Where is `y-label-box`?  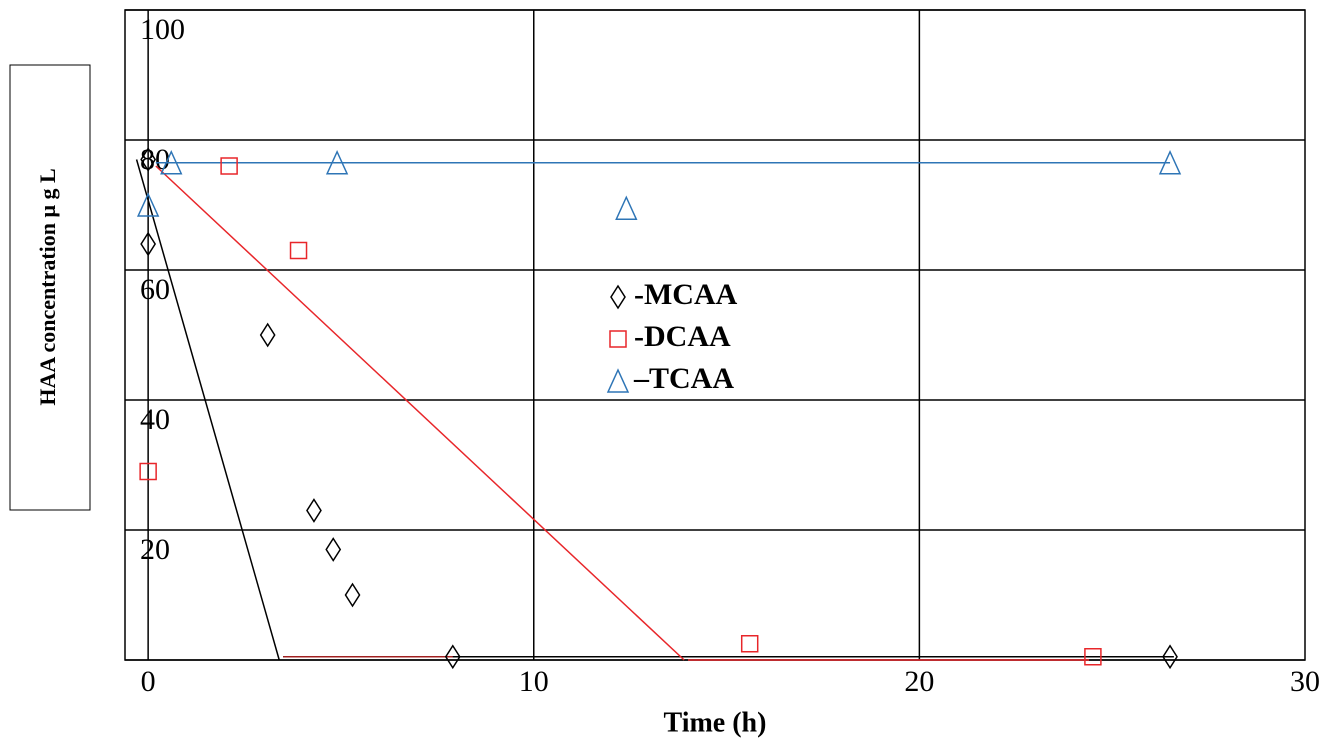
y-label-box is located at coordinates (50, 287).